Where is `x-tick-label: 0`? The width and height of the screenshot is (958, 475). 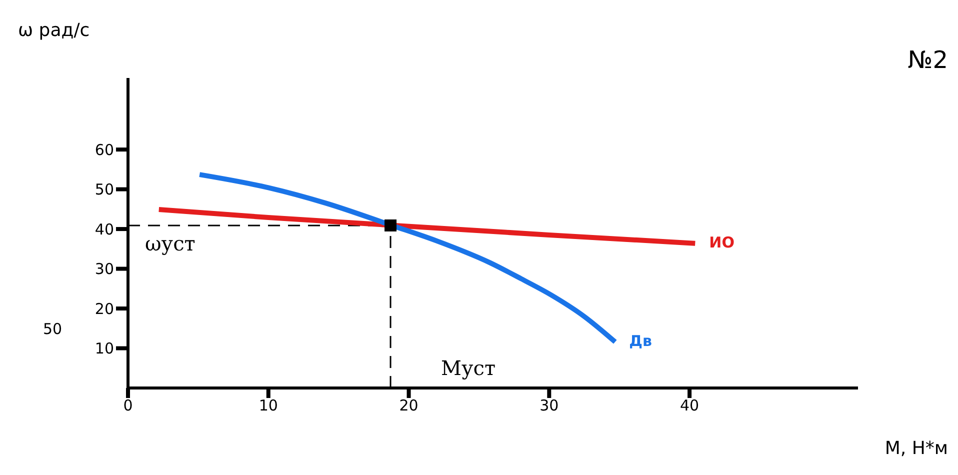 x-tick-label: 0 is located at coordinates (128, 405).